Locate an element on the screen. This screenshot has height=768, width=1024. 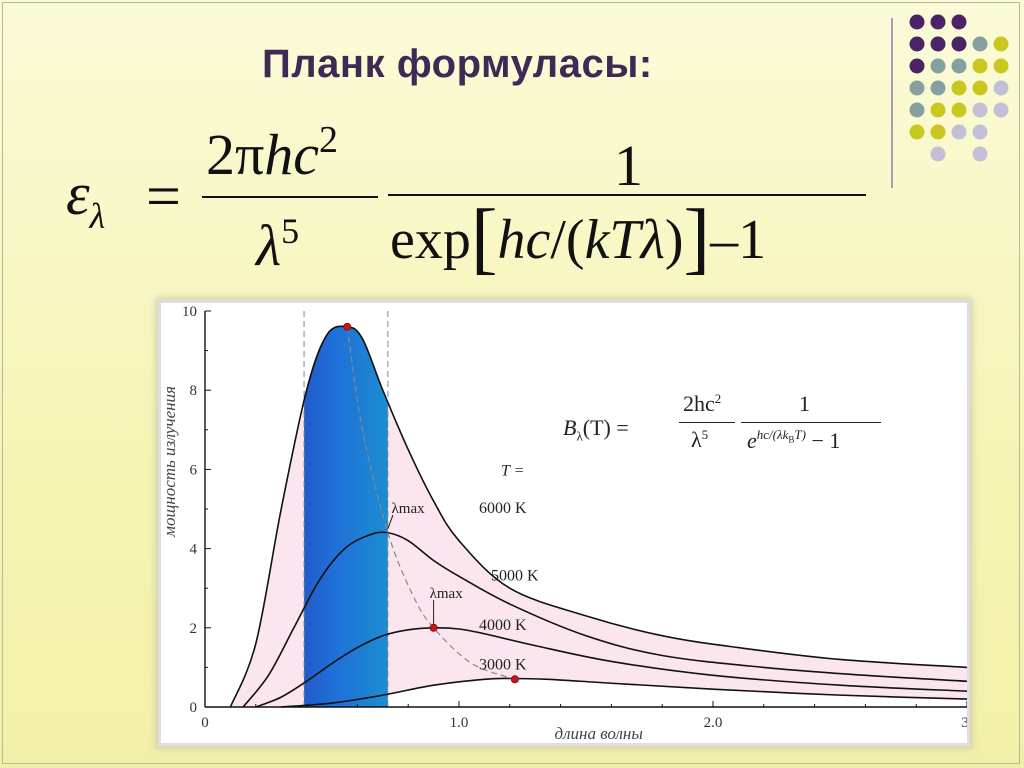
chart-formula: Bλ(T) = 2hc2 λ5 1 ehc/(λkBT) − 1 is located at coordinates (733, 431).